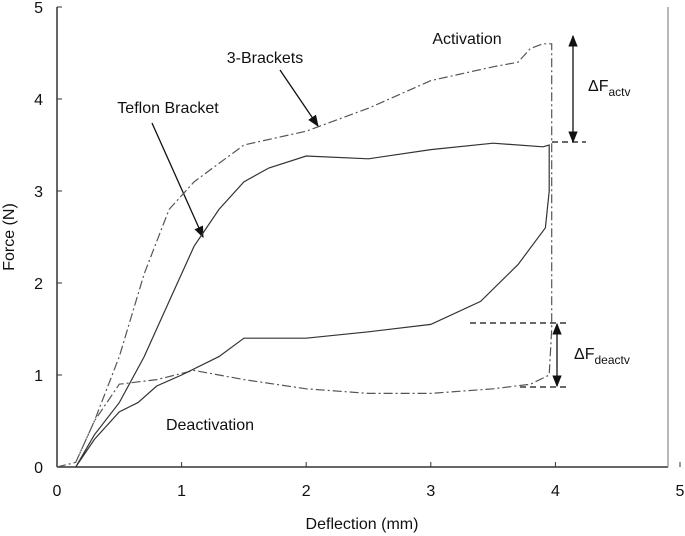  I want to click on annotation-text: 3-Brackets, so click(265, 58).